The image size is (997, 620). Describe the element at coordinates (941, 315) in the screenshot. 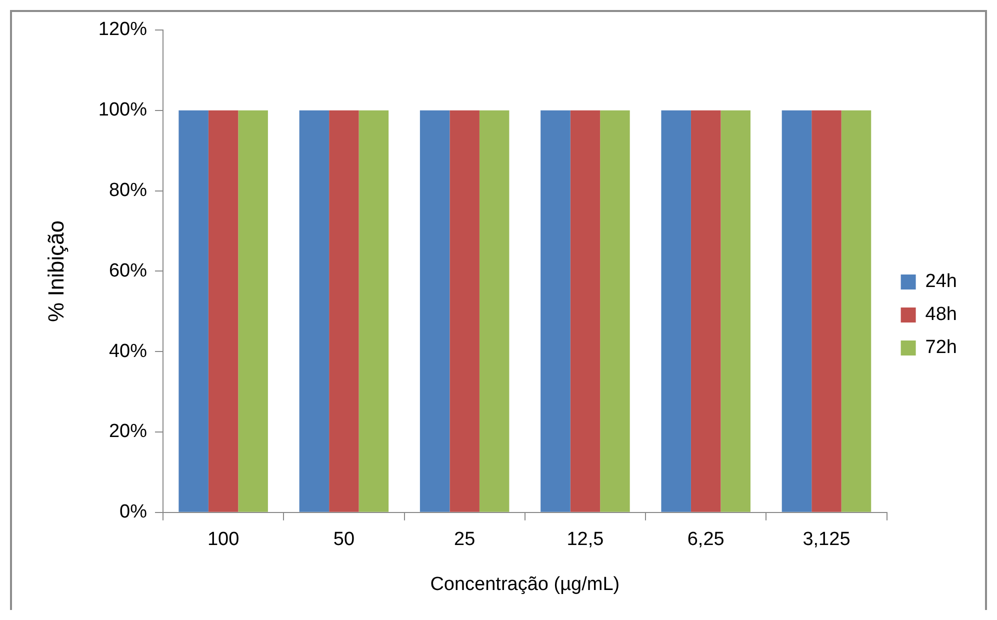

I see `legend-label: 48h` at that location.